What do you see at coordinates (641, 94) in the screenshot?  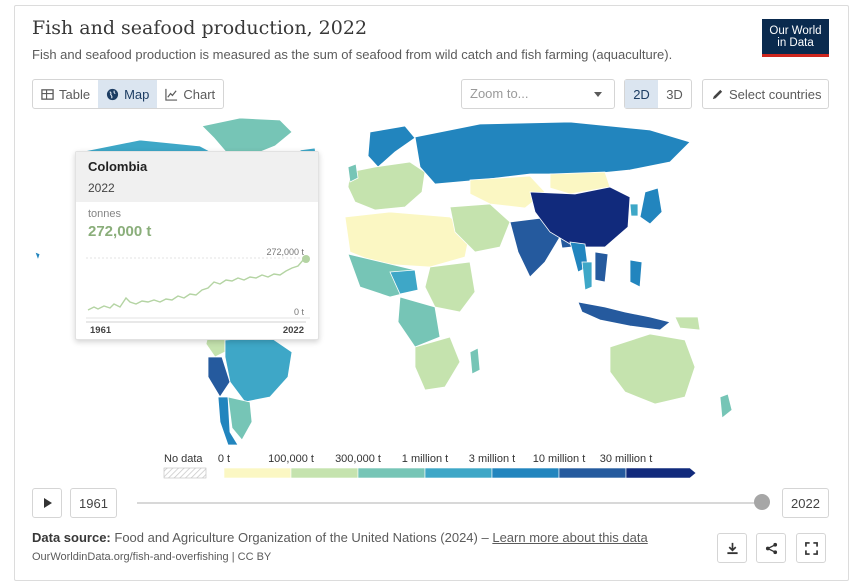 I see `toggle-2d: 2D` at bounding box center [641, 94].